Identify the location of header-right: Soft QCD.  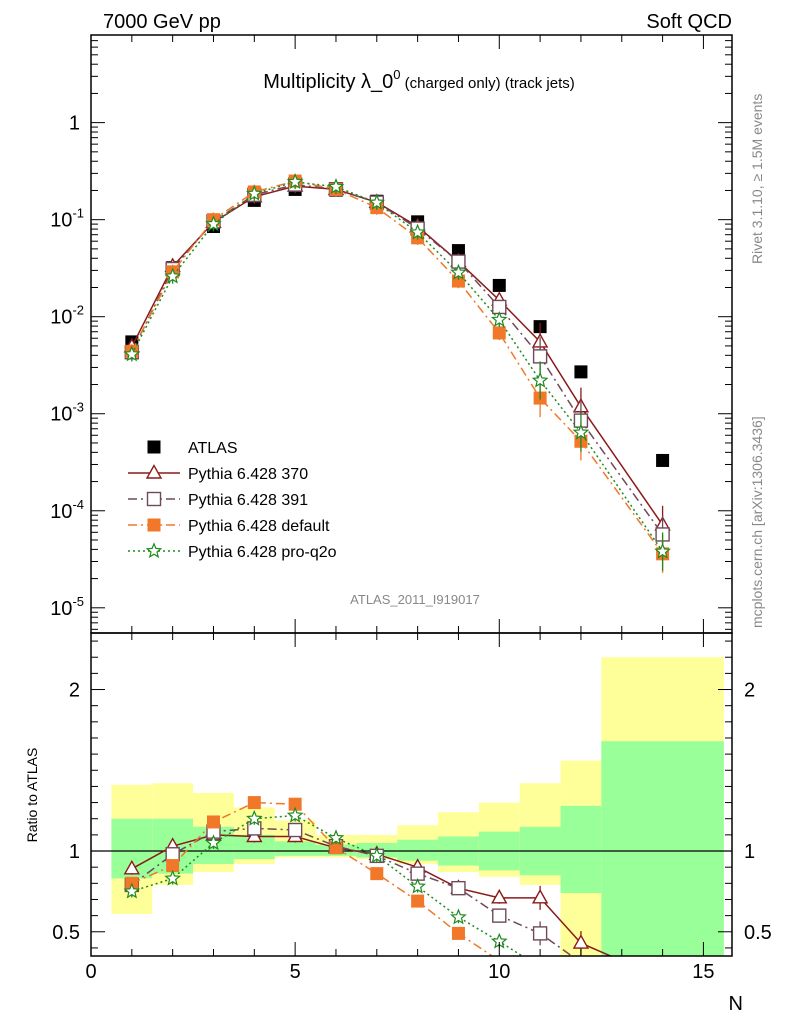
(689, 22).